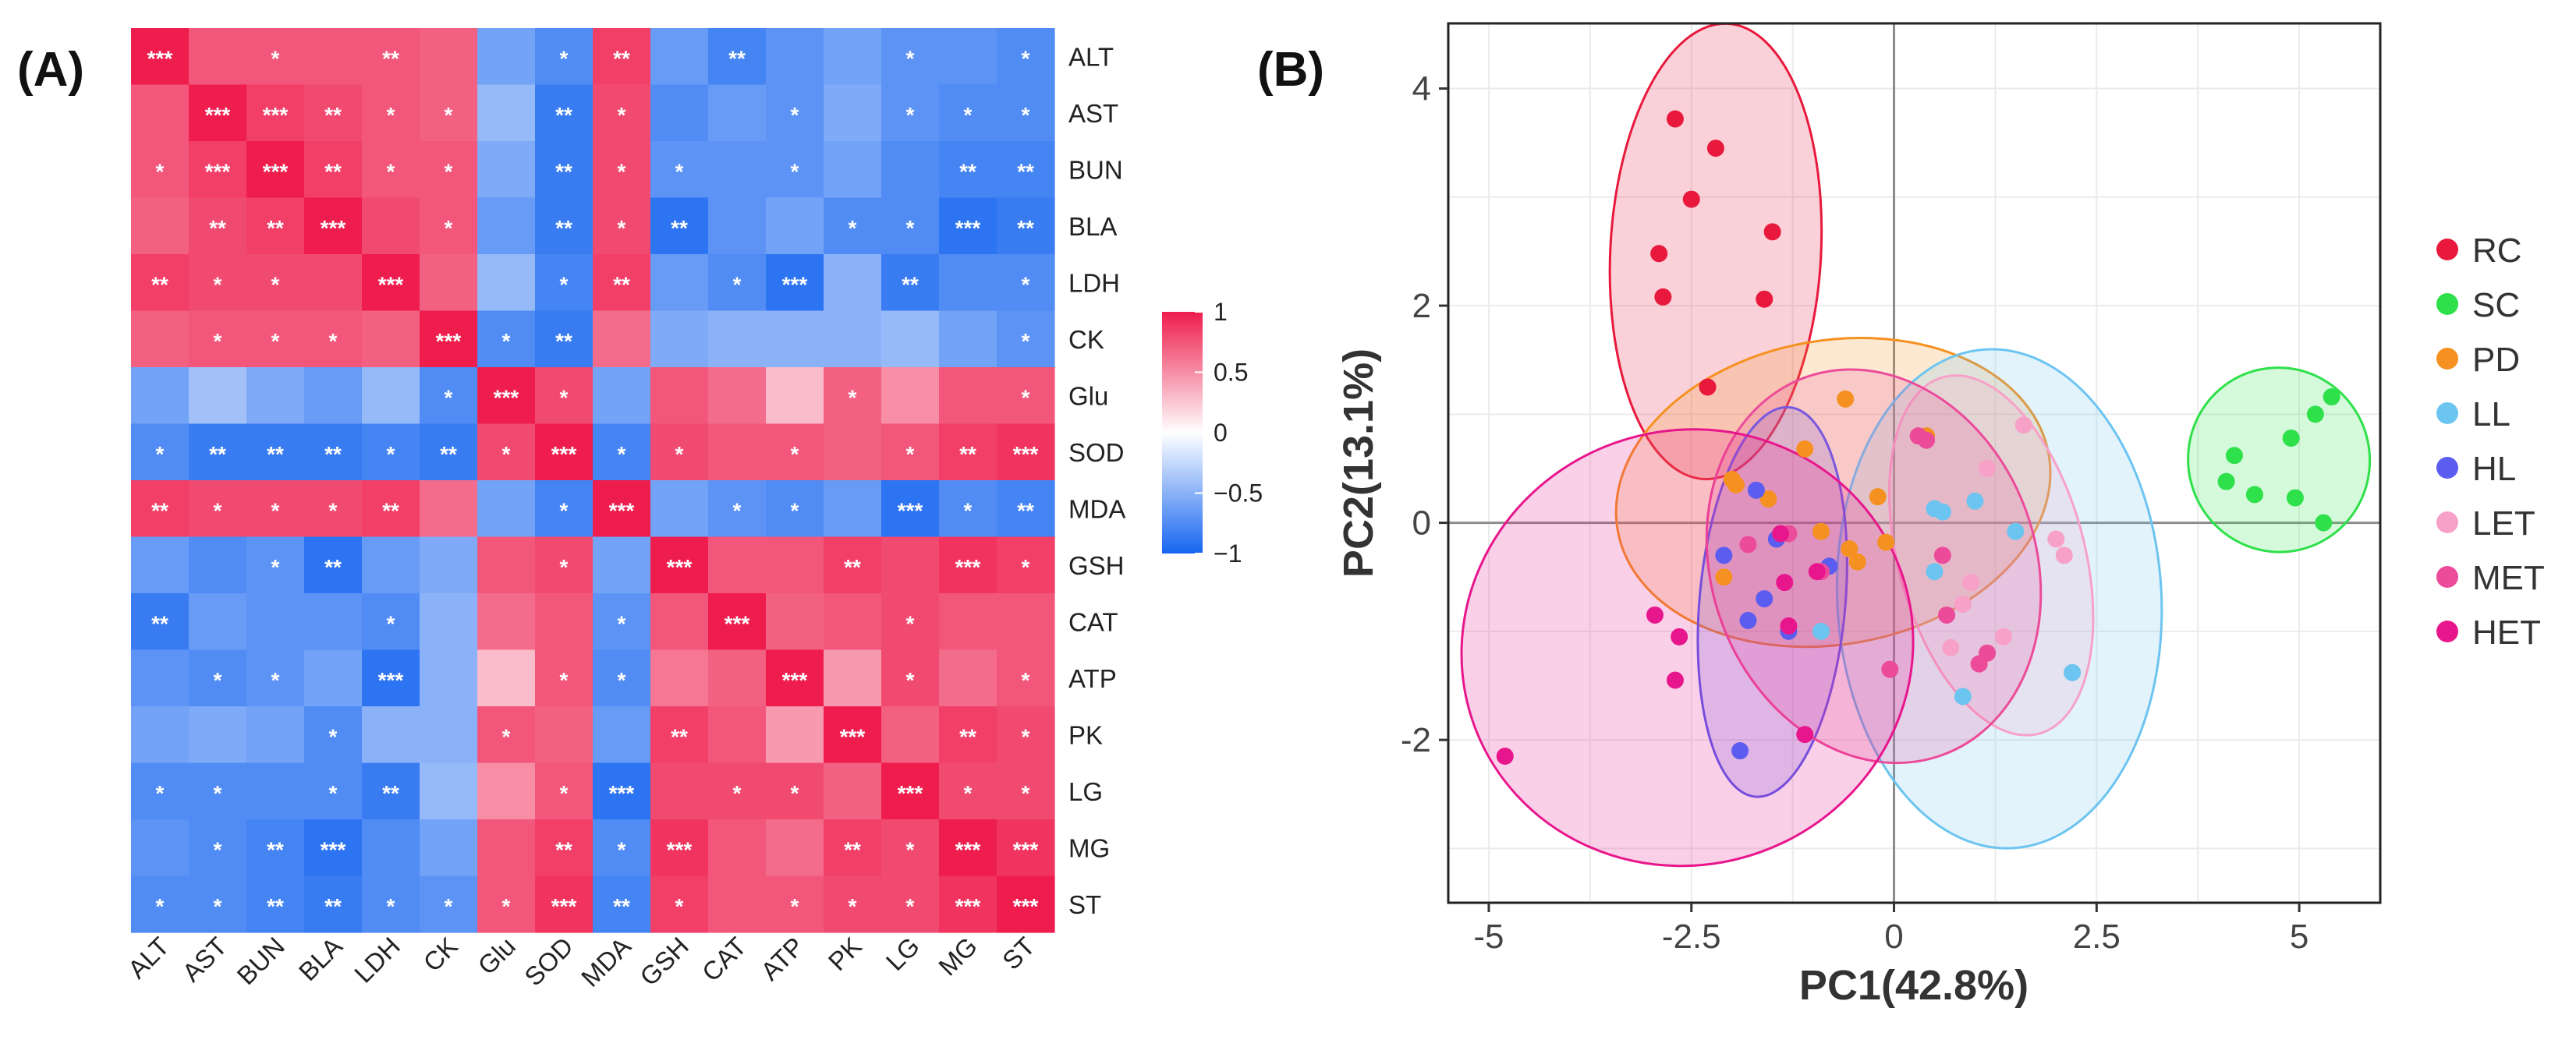  What do you see at coordinates (1772, 601) in the screenshot?
I see `pca-ellipse-hl` at bounding box center [1772, 601].